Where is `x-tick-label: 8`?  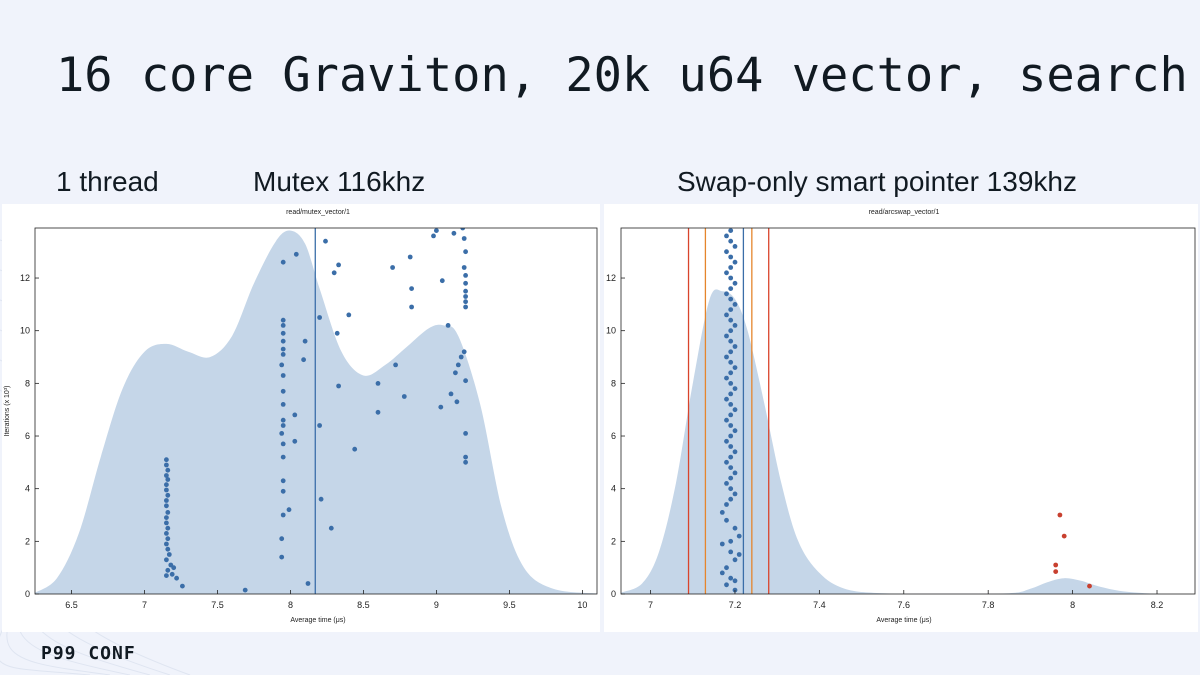 x-tick-label: 8 is located at coordinates (290, 605).